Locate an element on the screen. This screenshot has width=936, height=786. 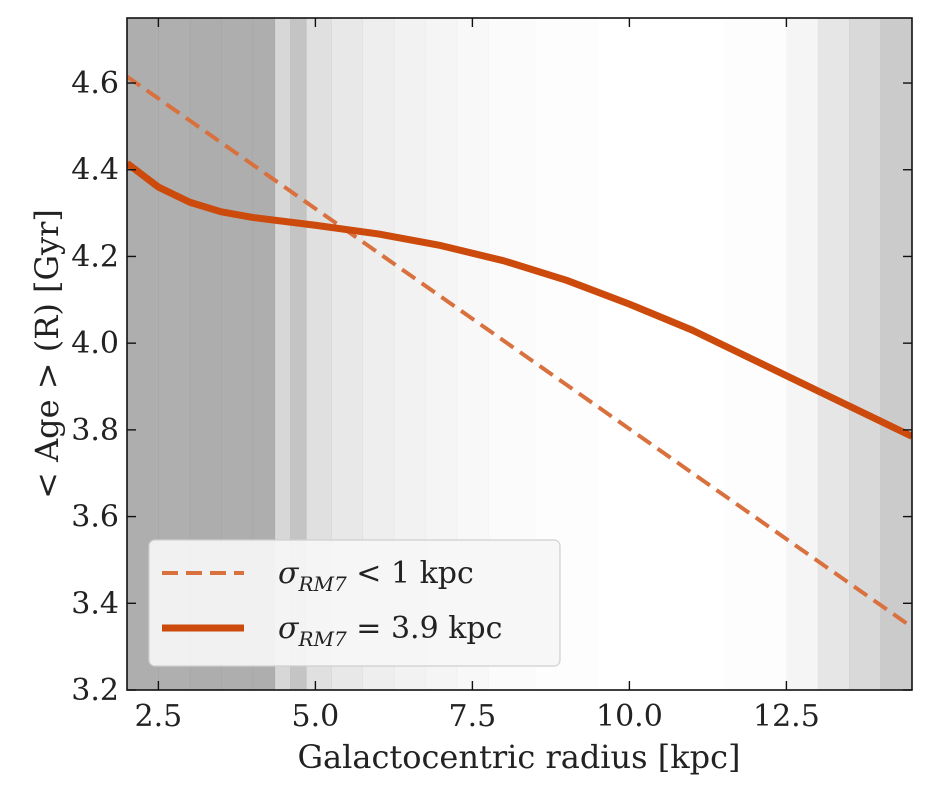
y-tick-label: 3.8 is located at coordinates (95, 430).